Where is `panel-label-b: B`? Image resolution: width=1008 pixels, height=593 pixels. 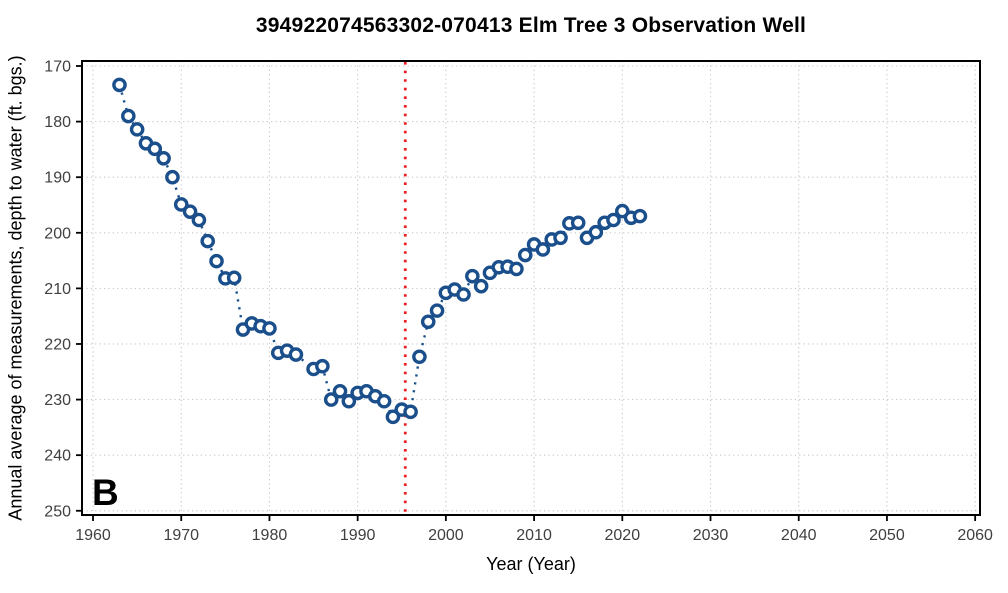 panel-label-b: B is located at coordinates (105, 492).